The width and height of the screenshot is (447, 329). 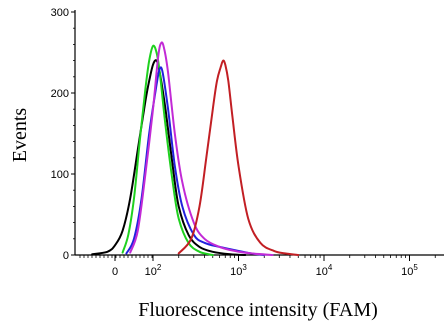 What do you see at coordinates (415, 267) in the screenshot?
I see `x-tick-exponent: 5` at bounding box center [415, 267].